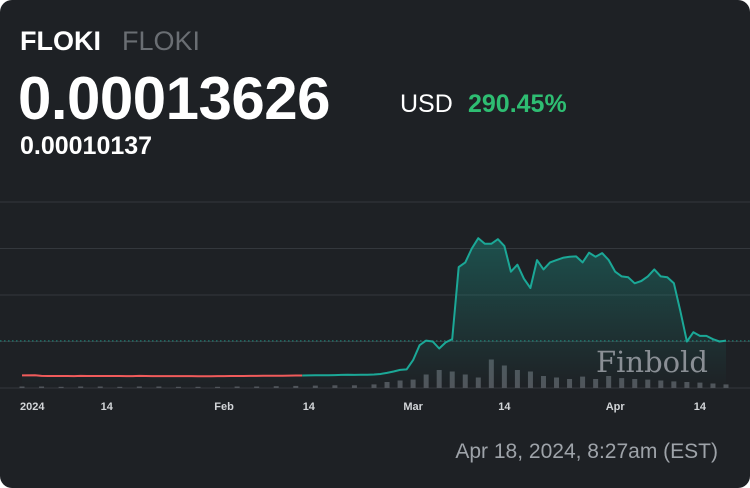  Describe the element at coordinates (161, 41) in the screenshot. I see `asset-name: FLOKI` at that location.